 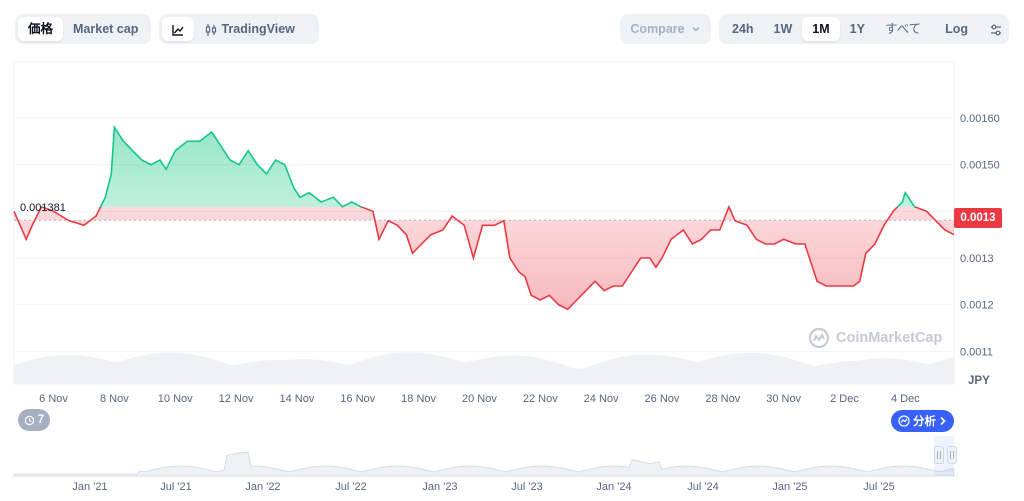 I want to click on sliders-icon, so click(x=996, y=30).